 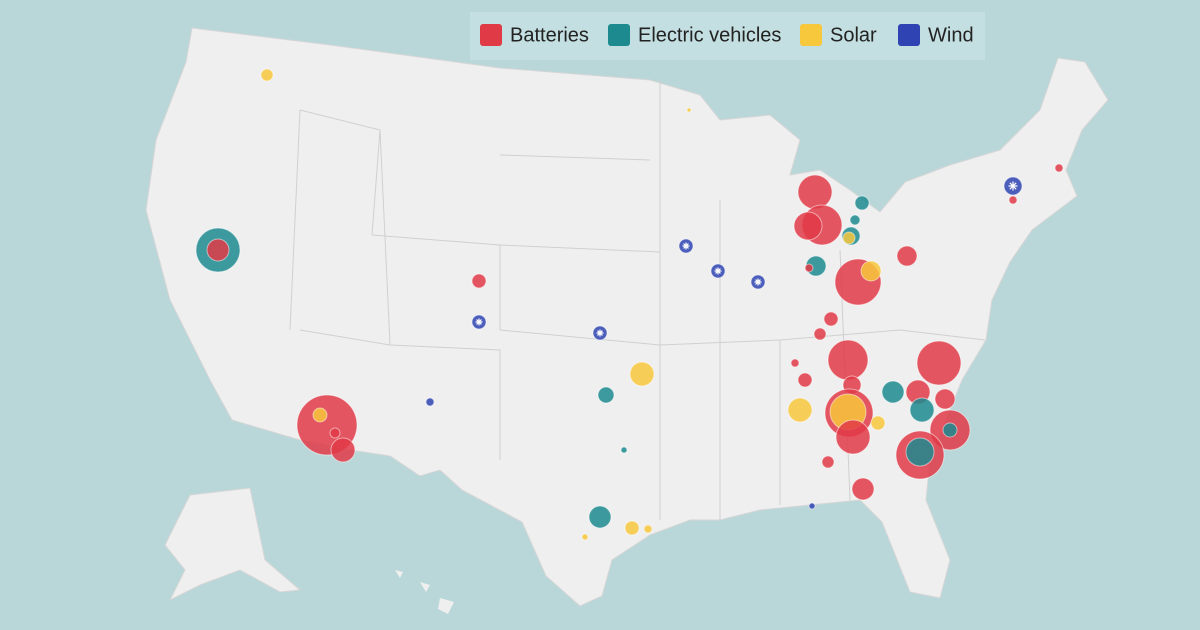 I want to click on legend-label: Batteries, so click(x=549, y=35).